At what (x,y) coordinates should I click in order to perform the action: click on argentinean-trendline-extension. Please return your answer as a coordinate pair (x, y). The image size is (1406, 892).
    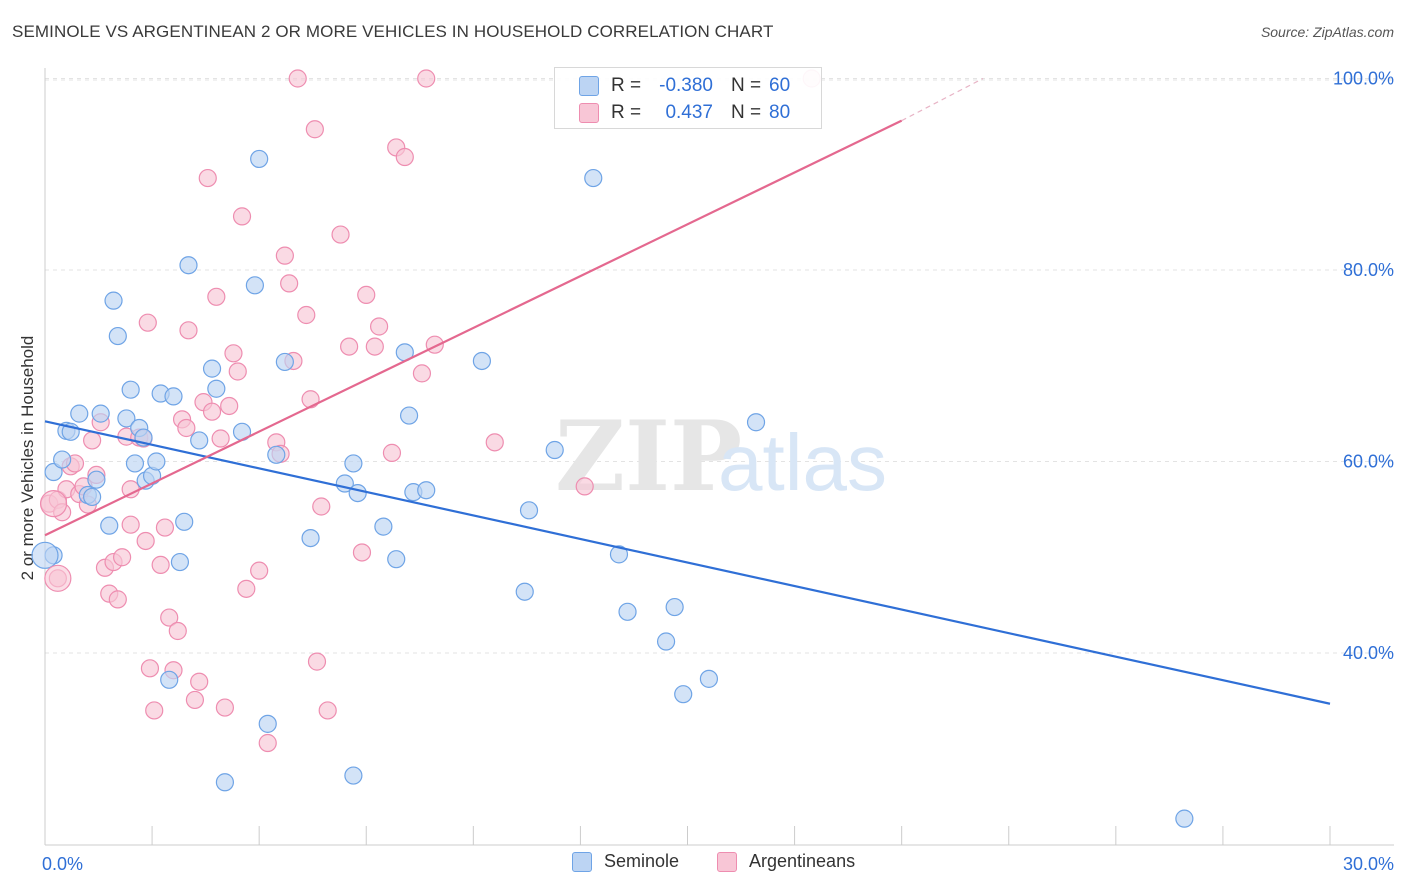
    Looking at the image, I should click on (942, 99).